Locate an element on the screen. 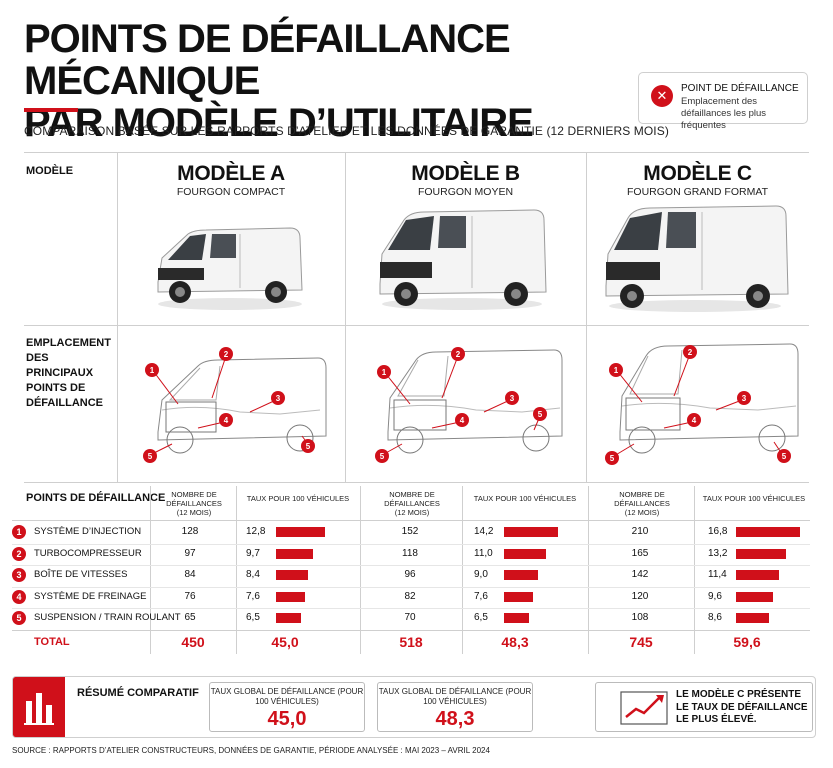  table-total-rule is located at coordinates (411, 630).